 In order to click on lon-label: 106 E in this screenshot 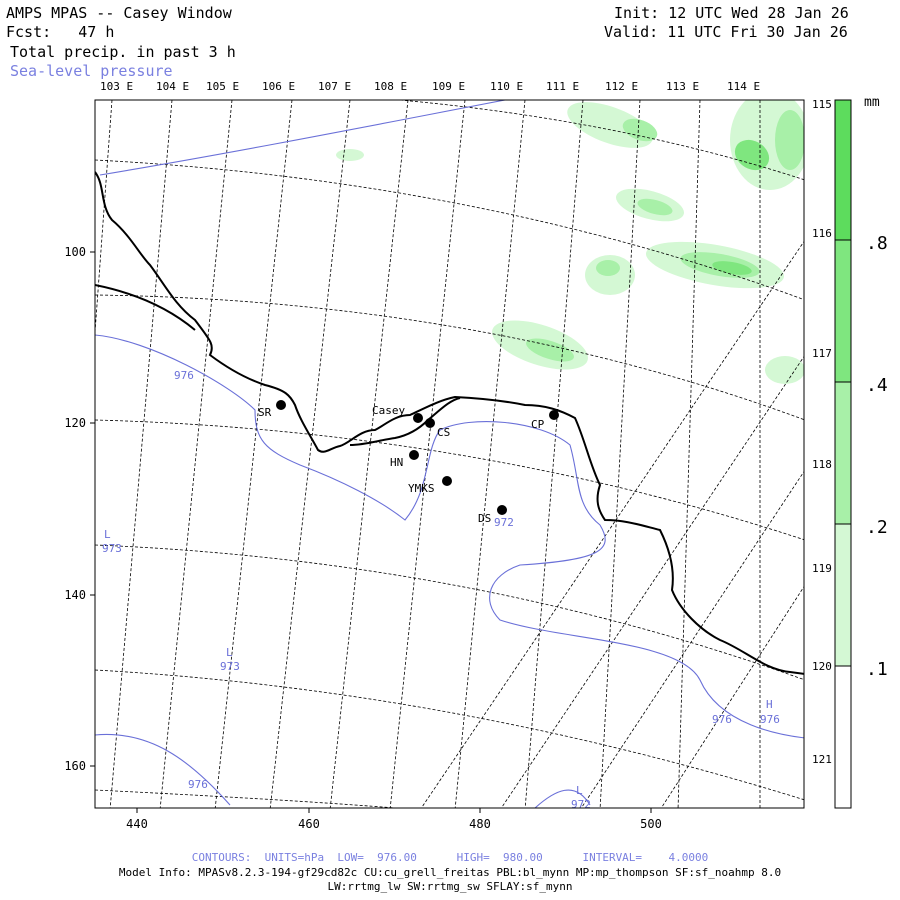, I will do `click(278, 86)`.